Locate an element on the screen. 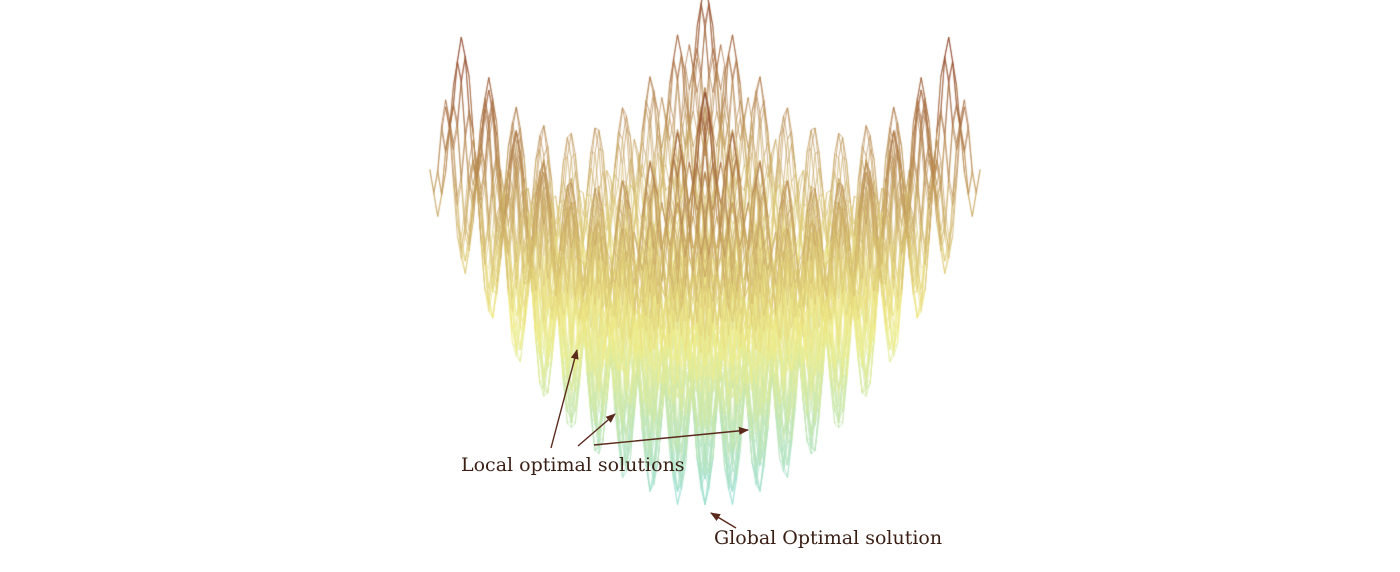 Image resolution: width=1400 pixels, height=572 pixels. local-optima-label: Local optimal solutions is located at coordinates (573, 465).